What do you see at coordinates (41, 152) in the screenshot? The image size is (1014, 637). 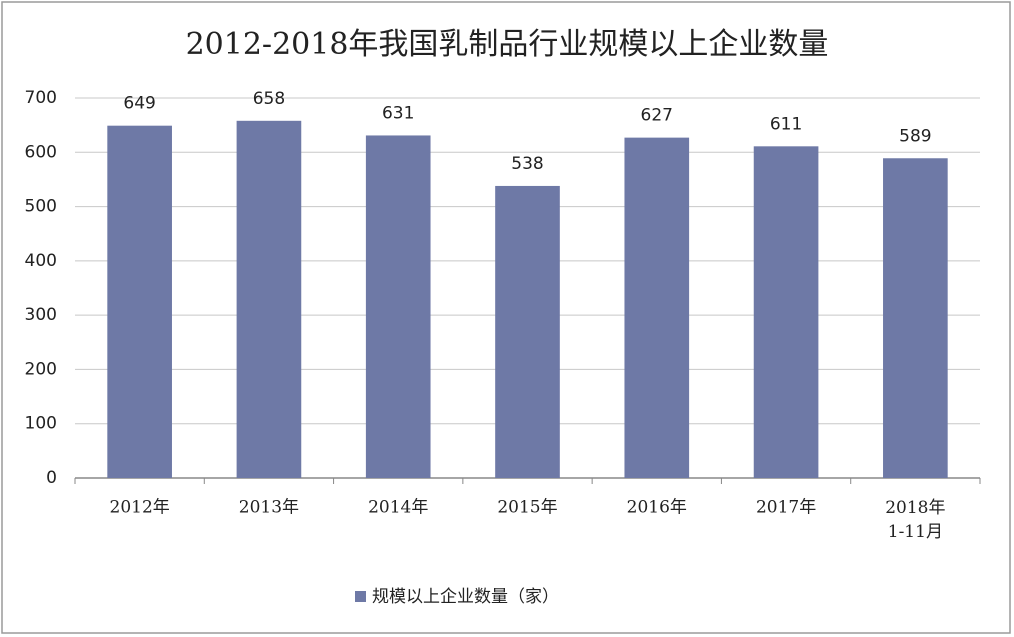 I see `y-tick-label: 600` at bounding box center [41, 152].